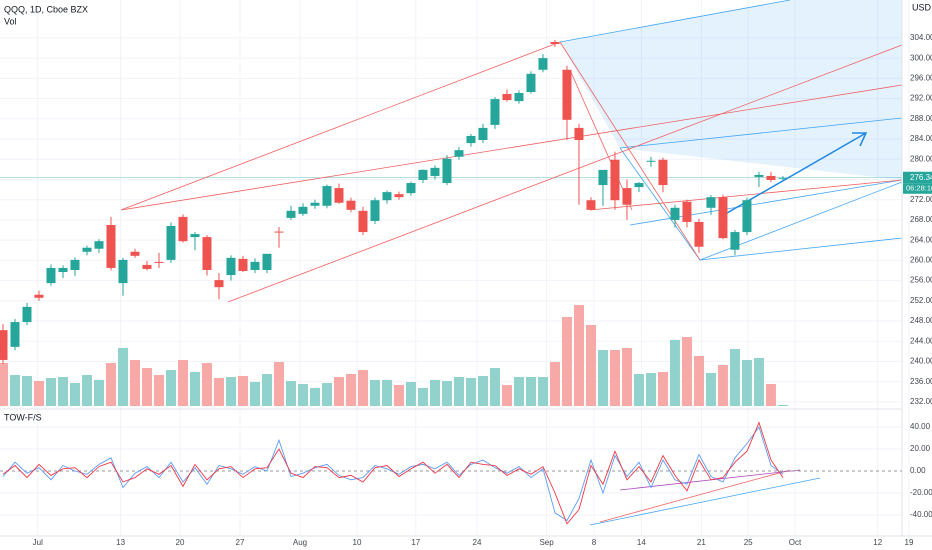 The height and width of the screenshot is (550, 932). Describe the element at coordinates (921, 300) in the screenshot. I see `y-tick-label: 252.00` at that location.